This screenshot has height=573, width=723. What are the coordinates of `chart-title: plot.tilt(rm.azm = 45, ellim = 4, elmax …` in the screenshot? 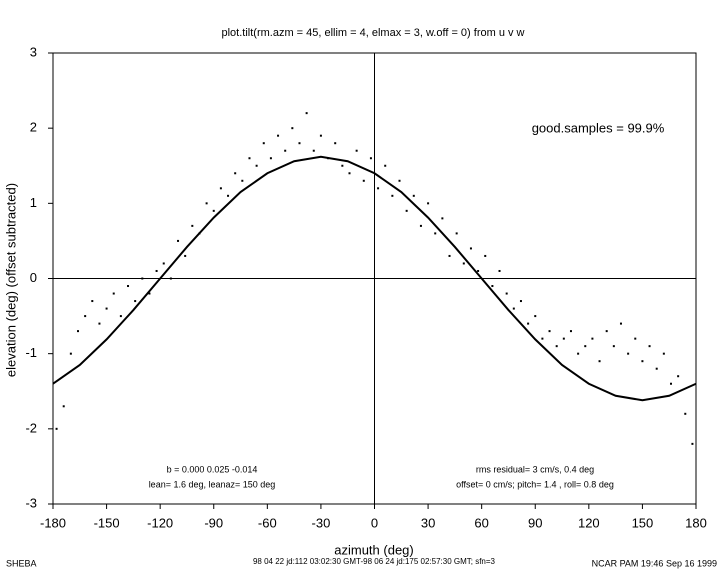 It's located at (372, 33).